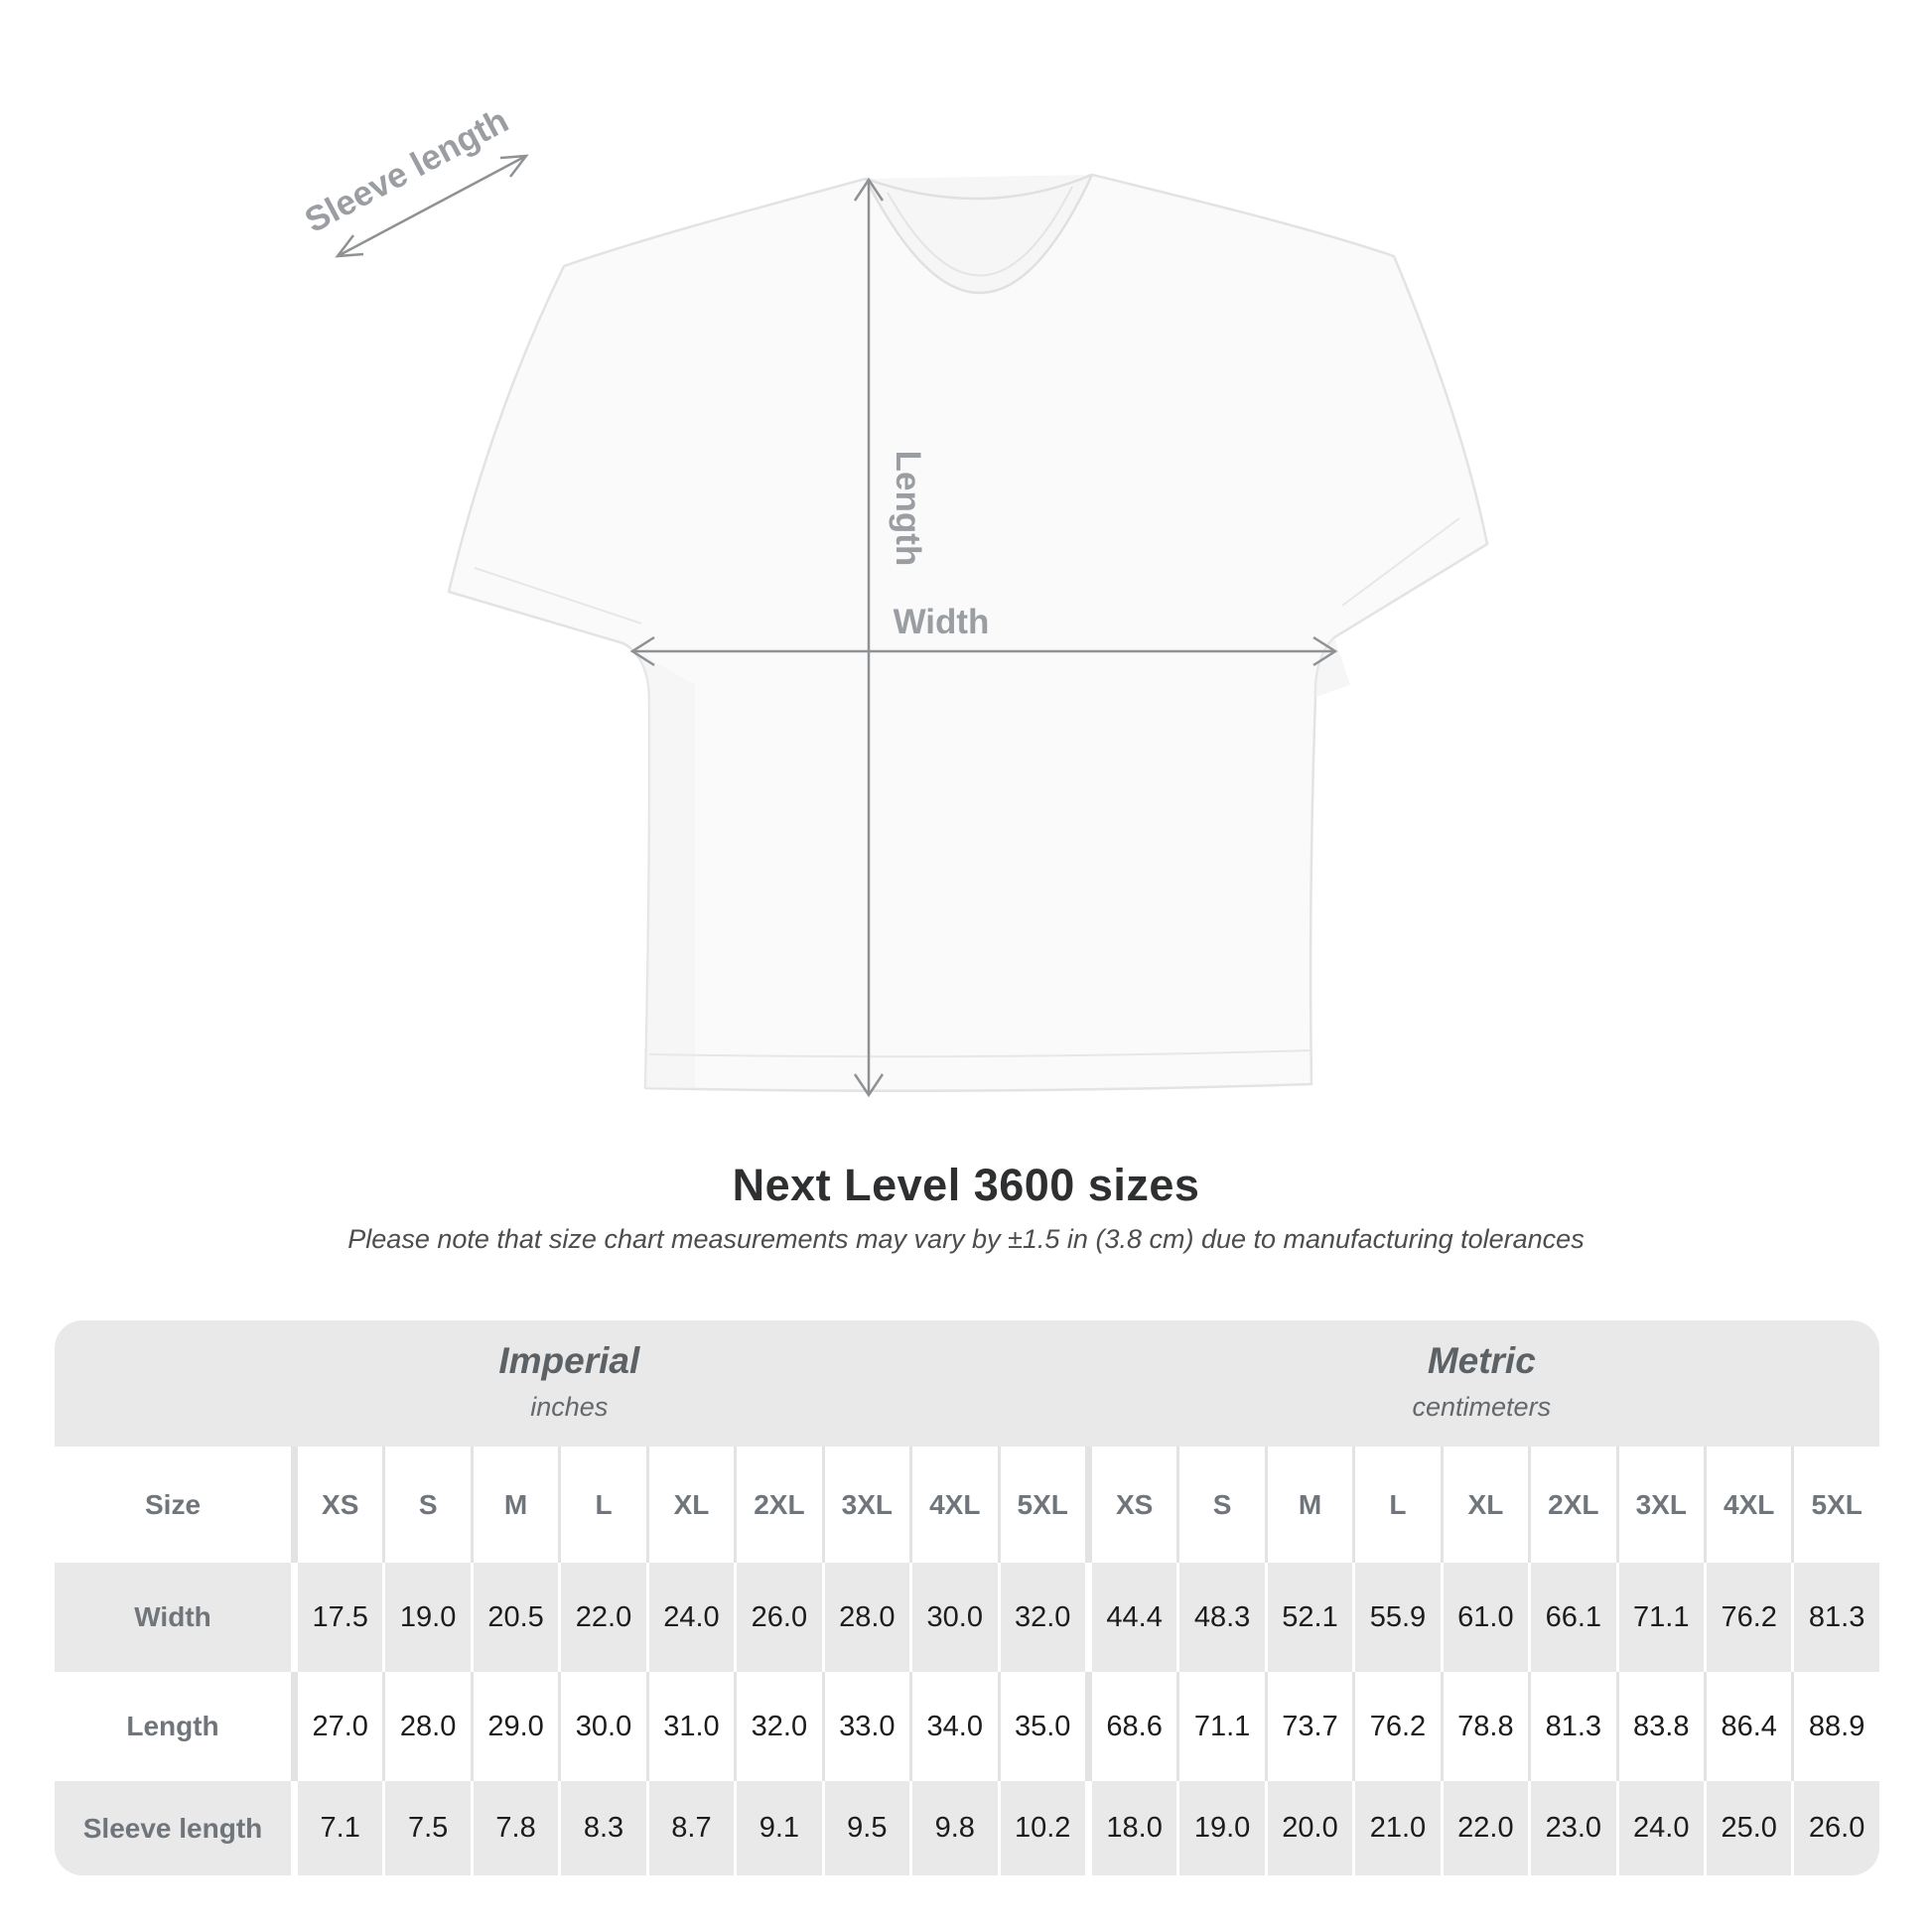  Describe the element at coordinates (953, 1828) in the screenshot. I see `value-cell: 9.8` at that location.